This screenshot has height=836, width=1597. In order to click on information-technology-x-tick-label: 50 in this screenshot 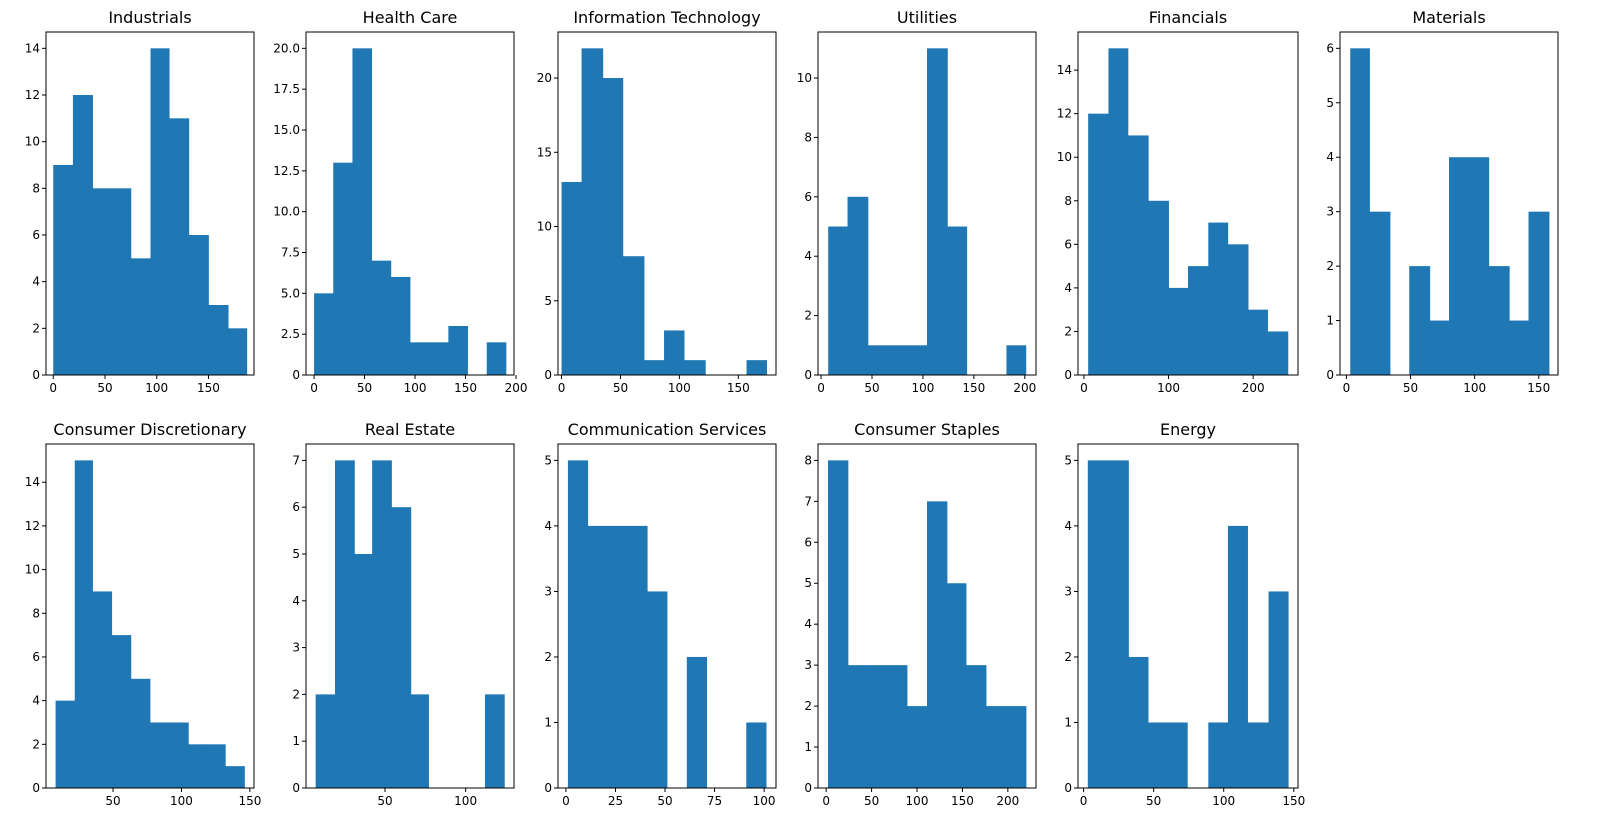, I will do `click(620, 388)`.